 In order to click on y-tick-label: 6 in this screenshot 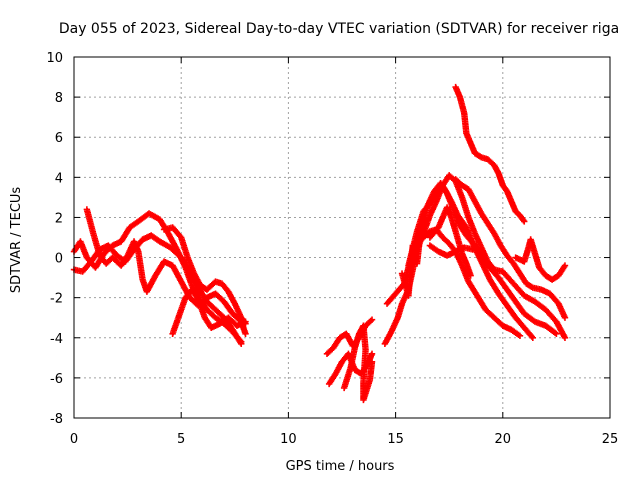, I will do `click(59, 138)`.